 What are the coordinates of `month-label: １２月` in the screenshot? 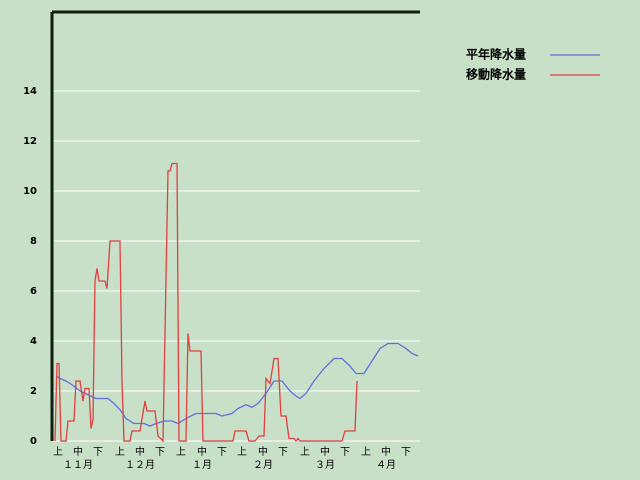 It's located at (140, 465).